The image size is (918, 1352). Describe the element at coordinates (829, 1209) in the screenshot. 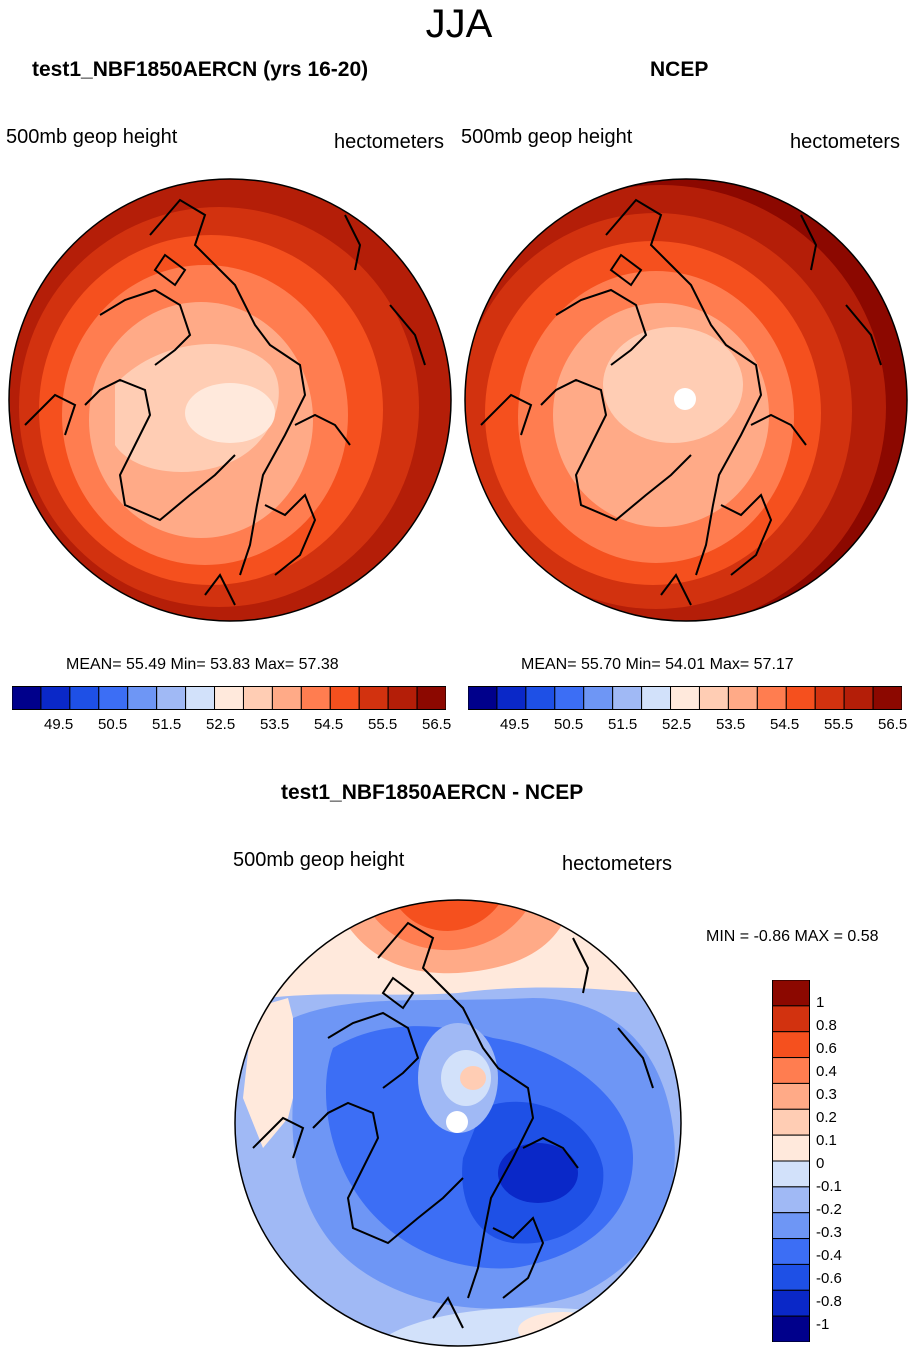

I see `colorbar-tick: -0.2` at that location.